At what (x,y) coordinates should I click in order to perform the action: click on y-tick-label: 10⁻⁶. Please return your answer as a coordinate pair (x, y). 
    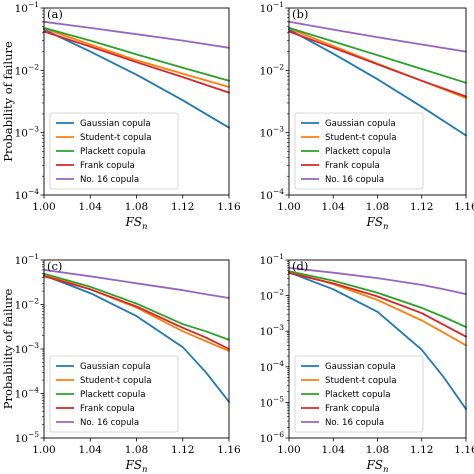
    Looking at the image, I should click on (272, 437).